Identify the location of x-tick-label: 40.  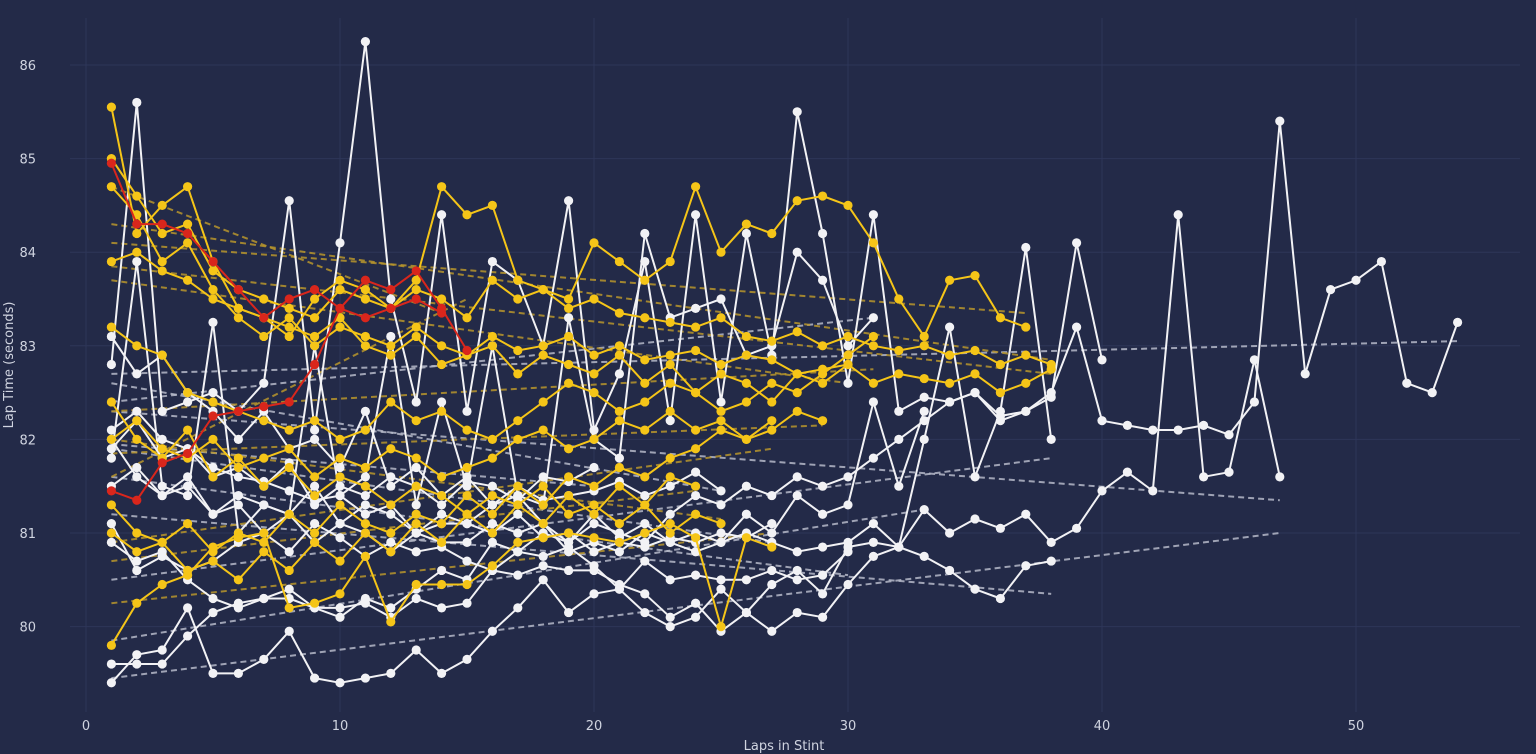
(1102, 726).